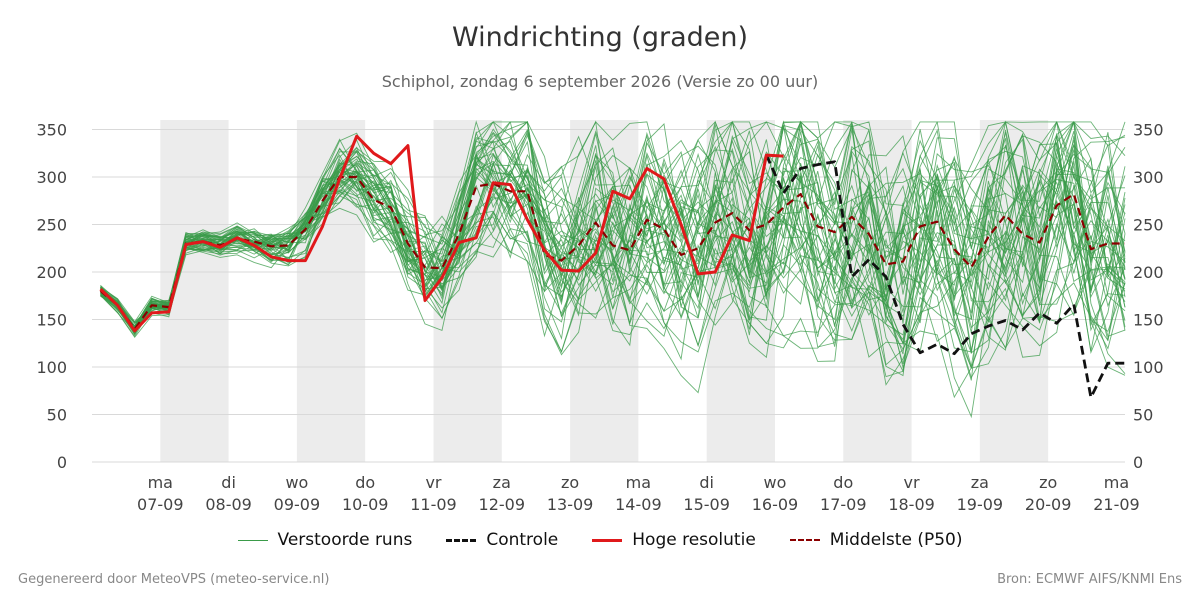 The width and height of the screenshot is (1200, 600). Describe the element at coordinates (62, 462) in the screenshot. I see `y-tick-label-left: 0` at that location.